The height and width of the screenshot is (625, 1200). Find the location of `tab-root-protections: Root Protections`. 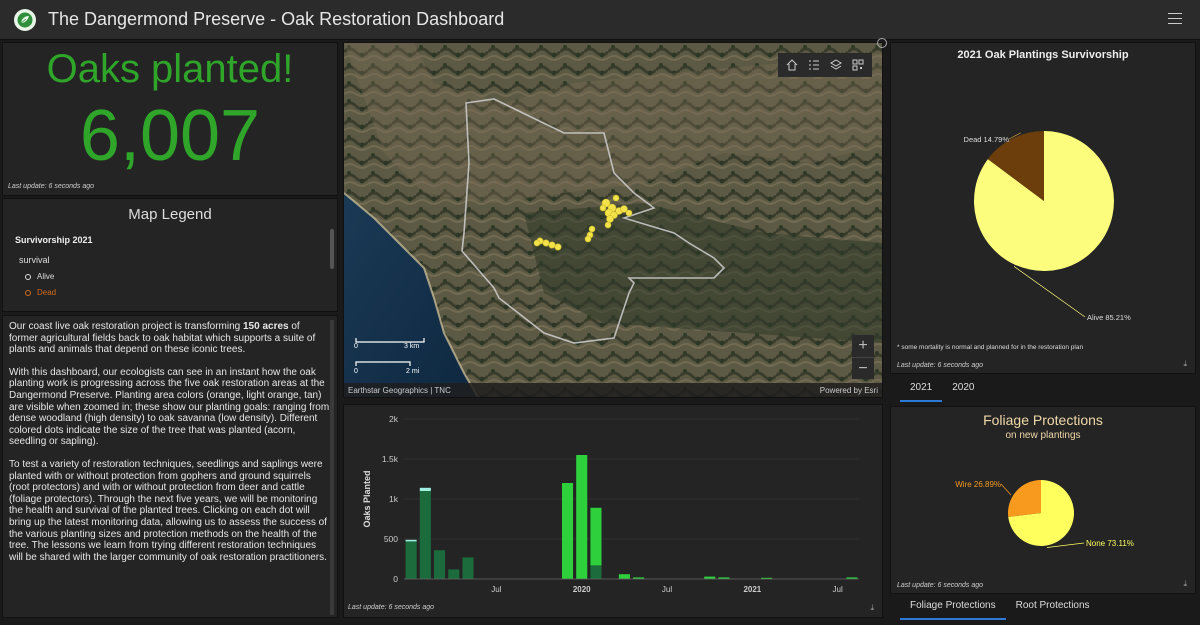

tab-root-protections: Root Protections is located at coordinates (1052, 605).